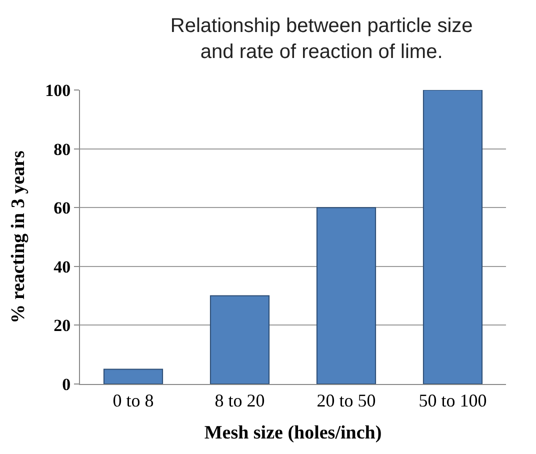  Describe the element at coordinates (62, 208) in the screenshot. I see `y-tick-label: 60` at that location.